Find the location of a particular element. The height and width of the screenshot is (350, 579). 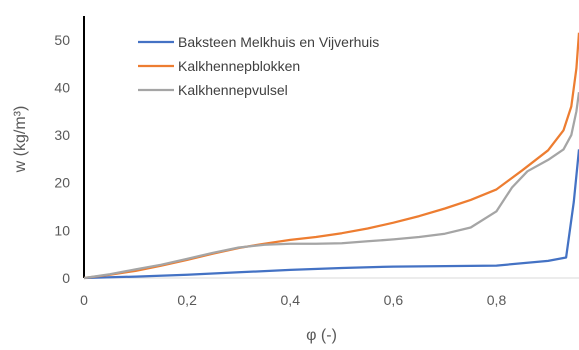

legend-label: Kalkhennepblokken is located at coordinates (239, 66).